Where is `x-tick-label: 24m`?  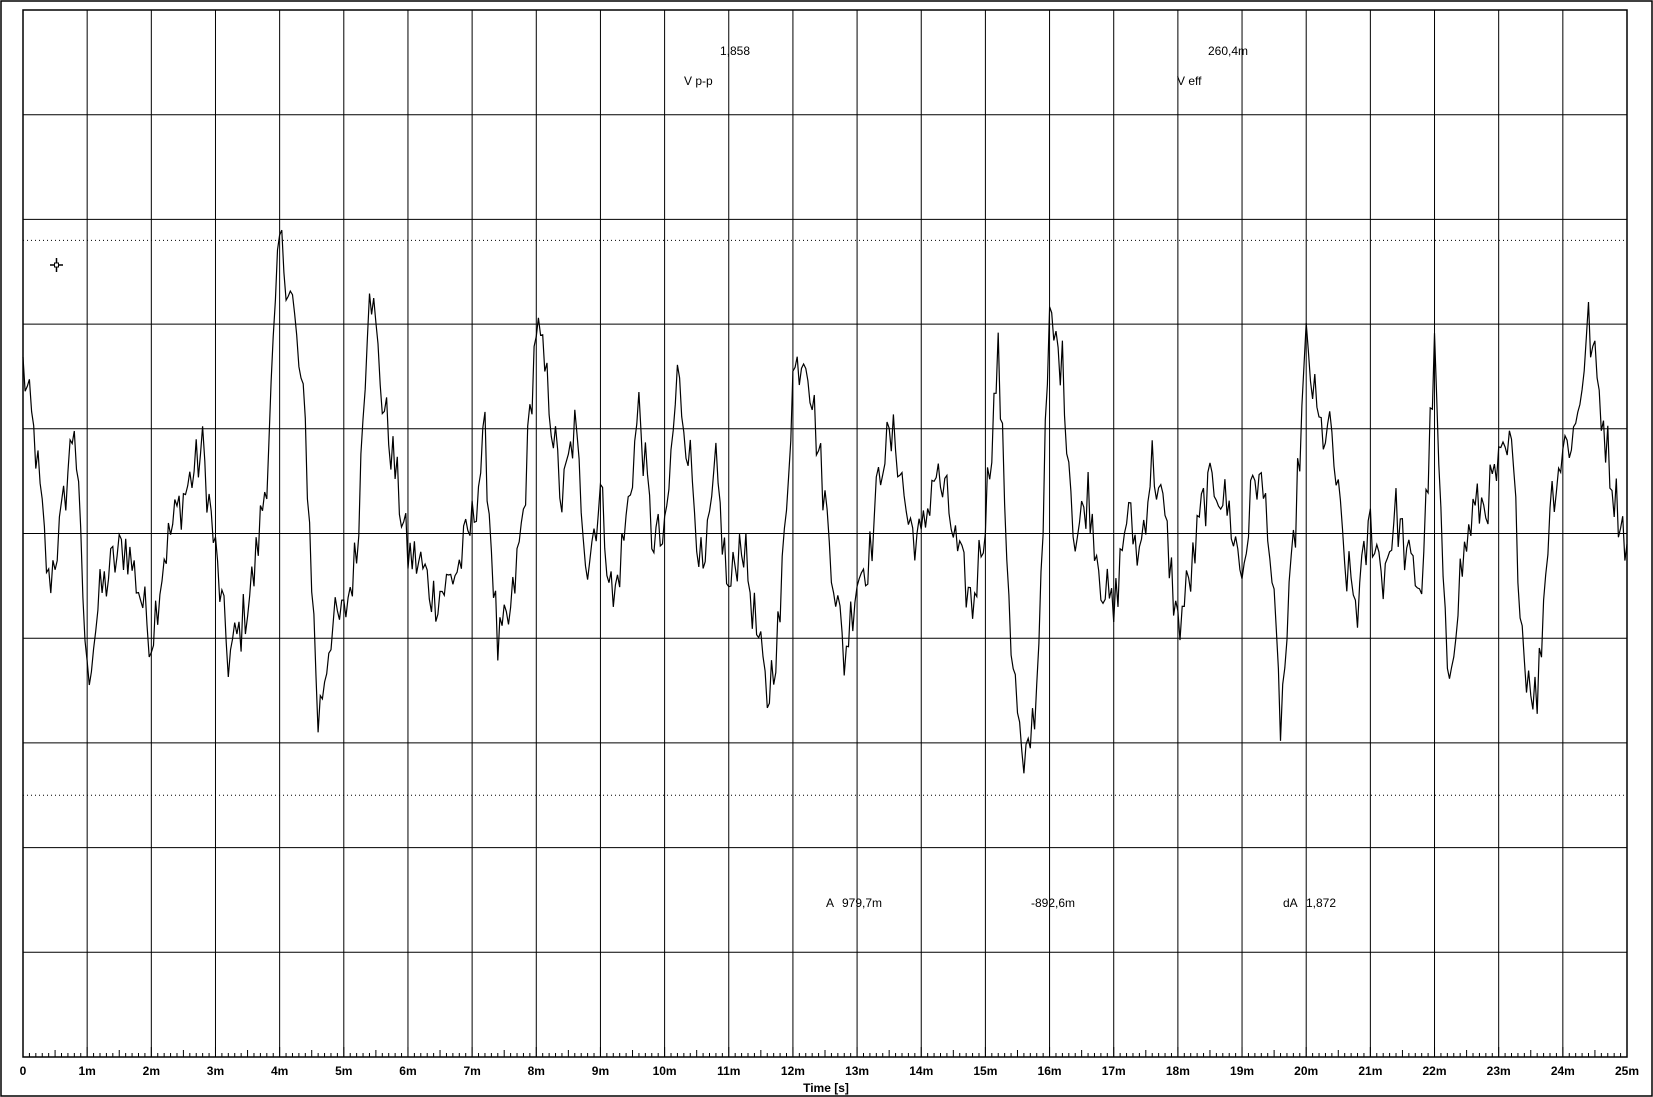 x-tick-label: 24m is located at coordinates (1563, 1071).